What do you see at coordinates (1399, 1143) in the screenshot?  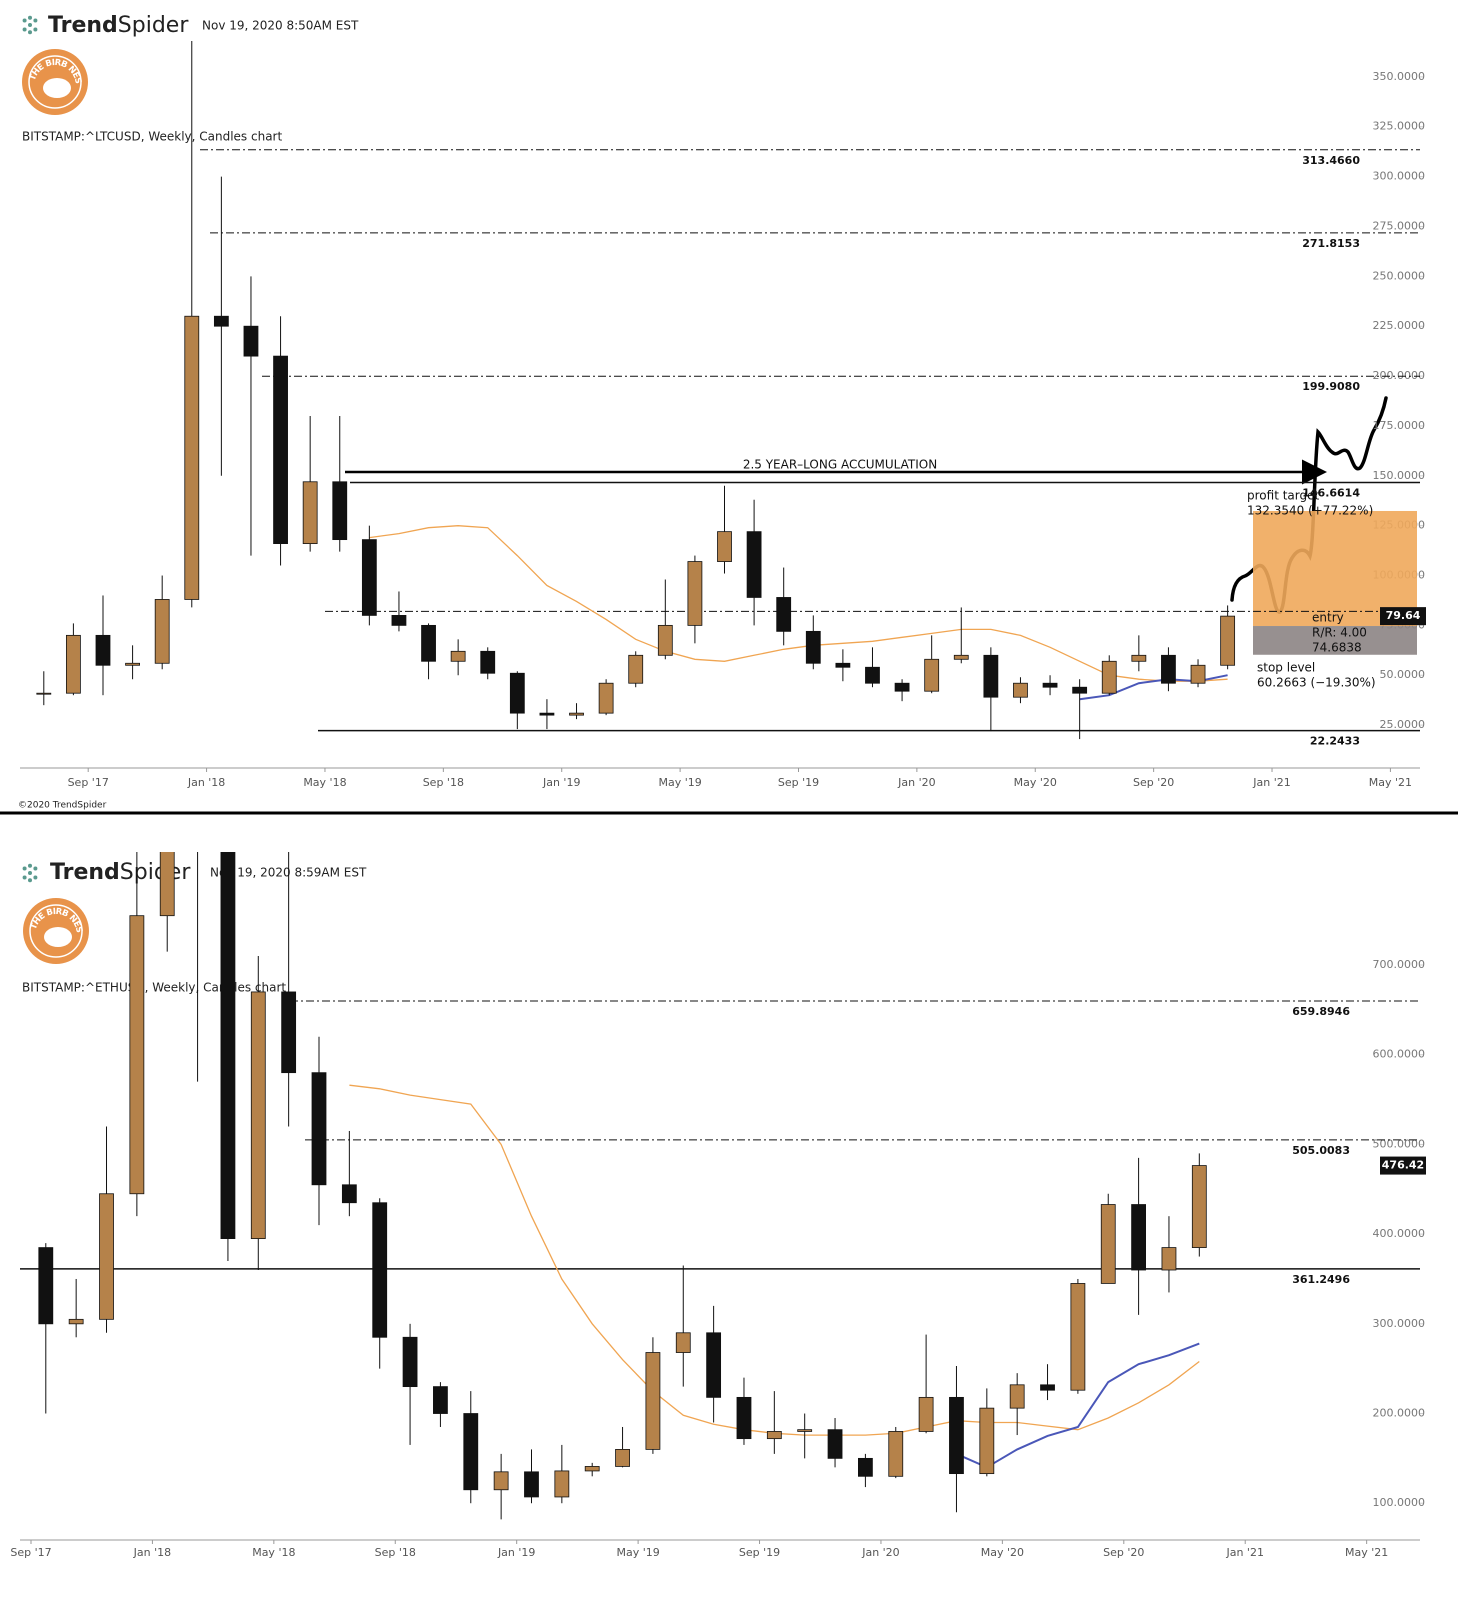 I see `y-tick-label: 500.0000` at bounding box center [1399, 1143].